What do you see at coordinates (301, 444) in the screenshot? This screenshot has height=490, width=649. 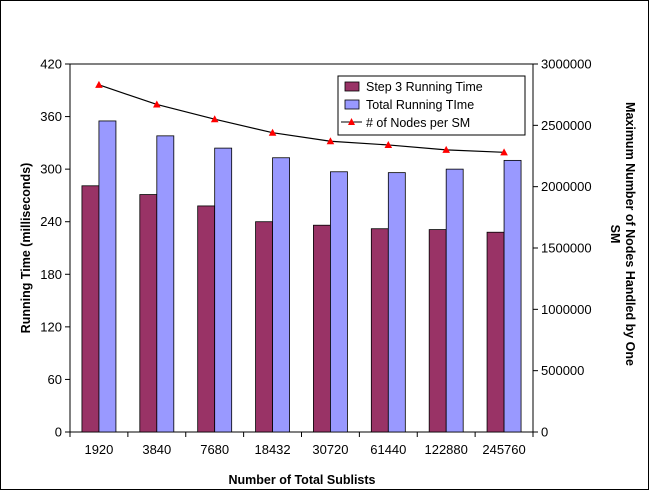 I see `x-axis: 1920 3840 7680 18432 30720 61440 122880 245760` at bounding box center [301, 444].